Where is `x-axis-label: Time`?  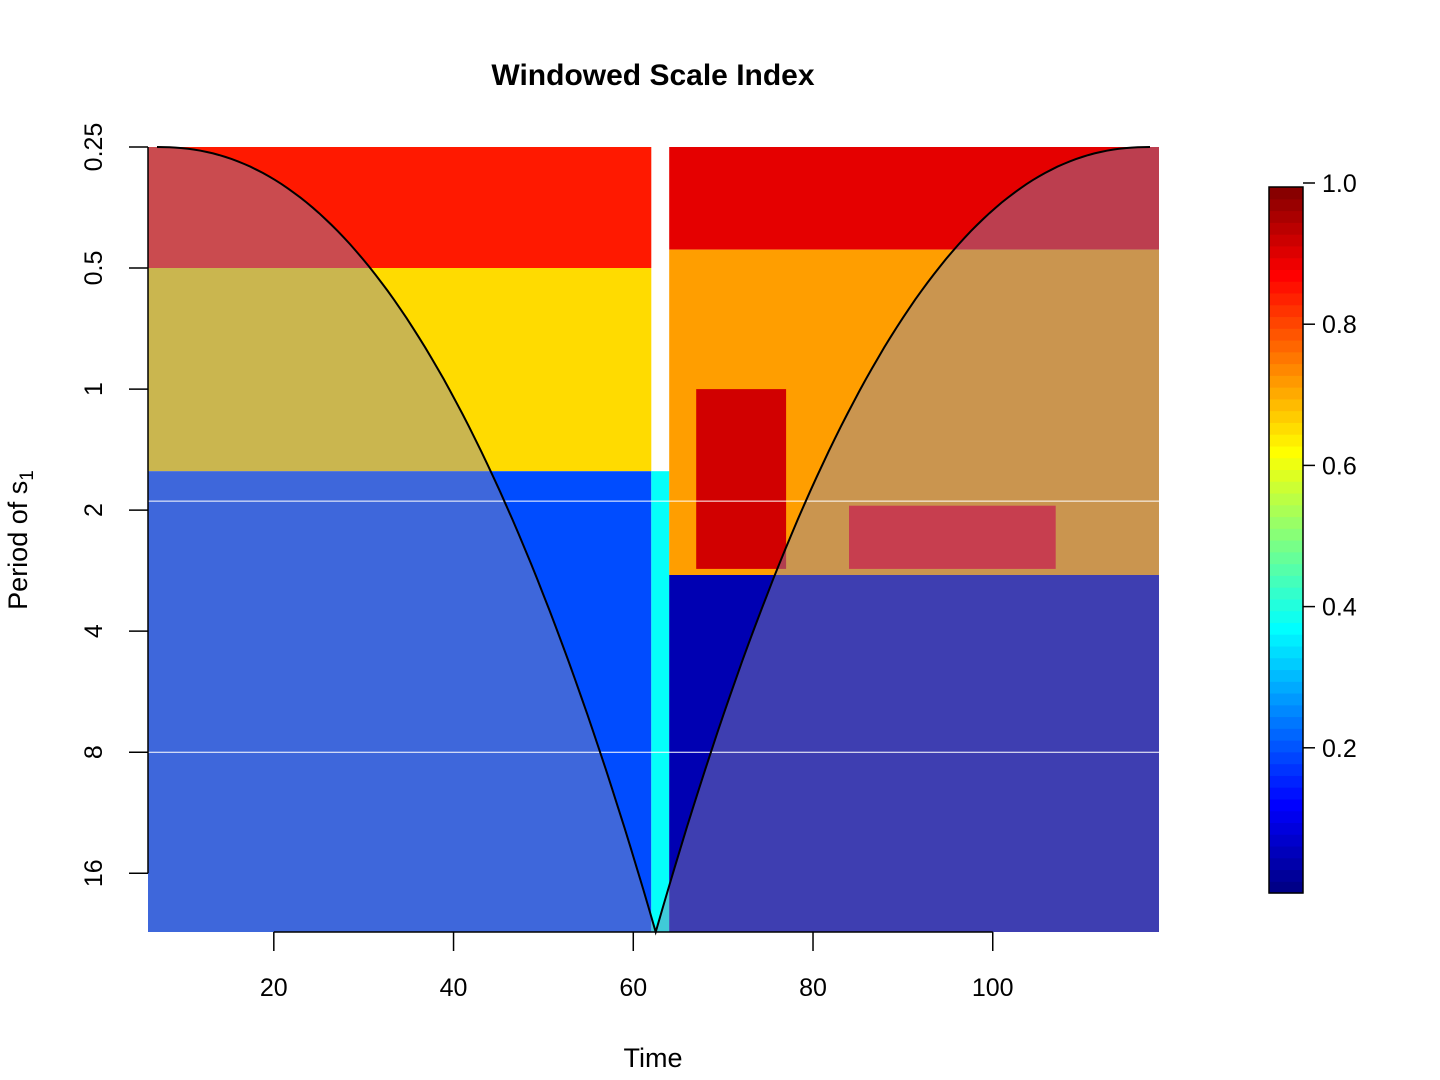 x-axis-label: Time is located at coordinates (653, 1058).